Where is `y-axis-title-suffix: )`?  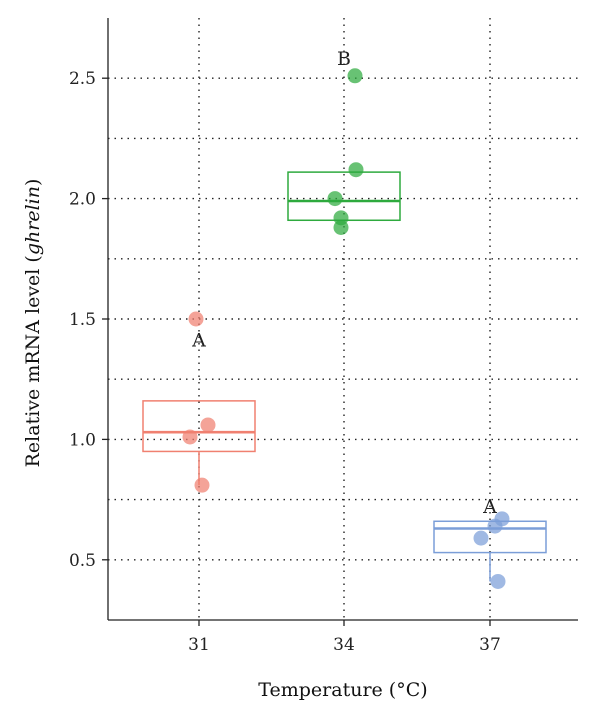 y-axis-title-suffix: ) is located at coordinates (33, 182).